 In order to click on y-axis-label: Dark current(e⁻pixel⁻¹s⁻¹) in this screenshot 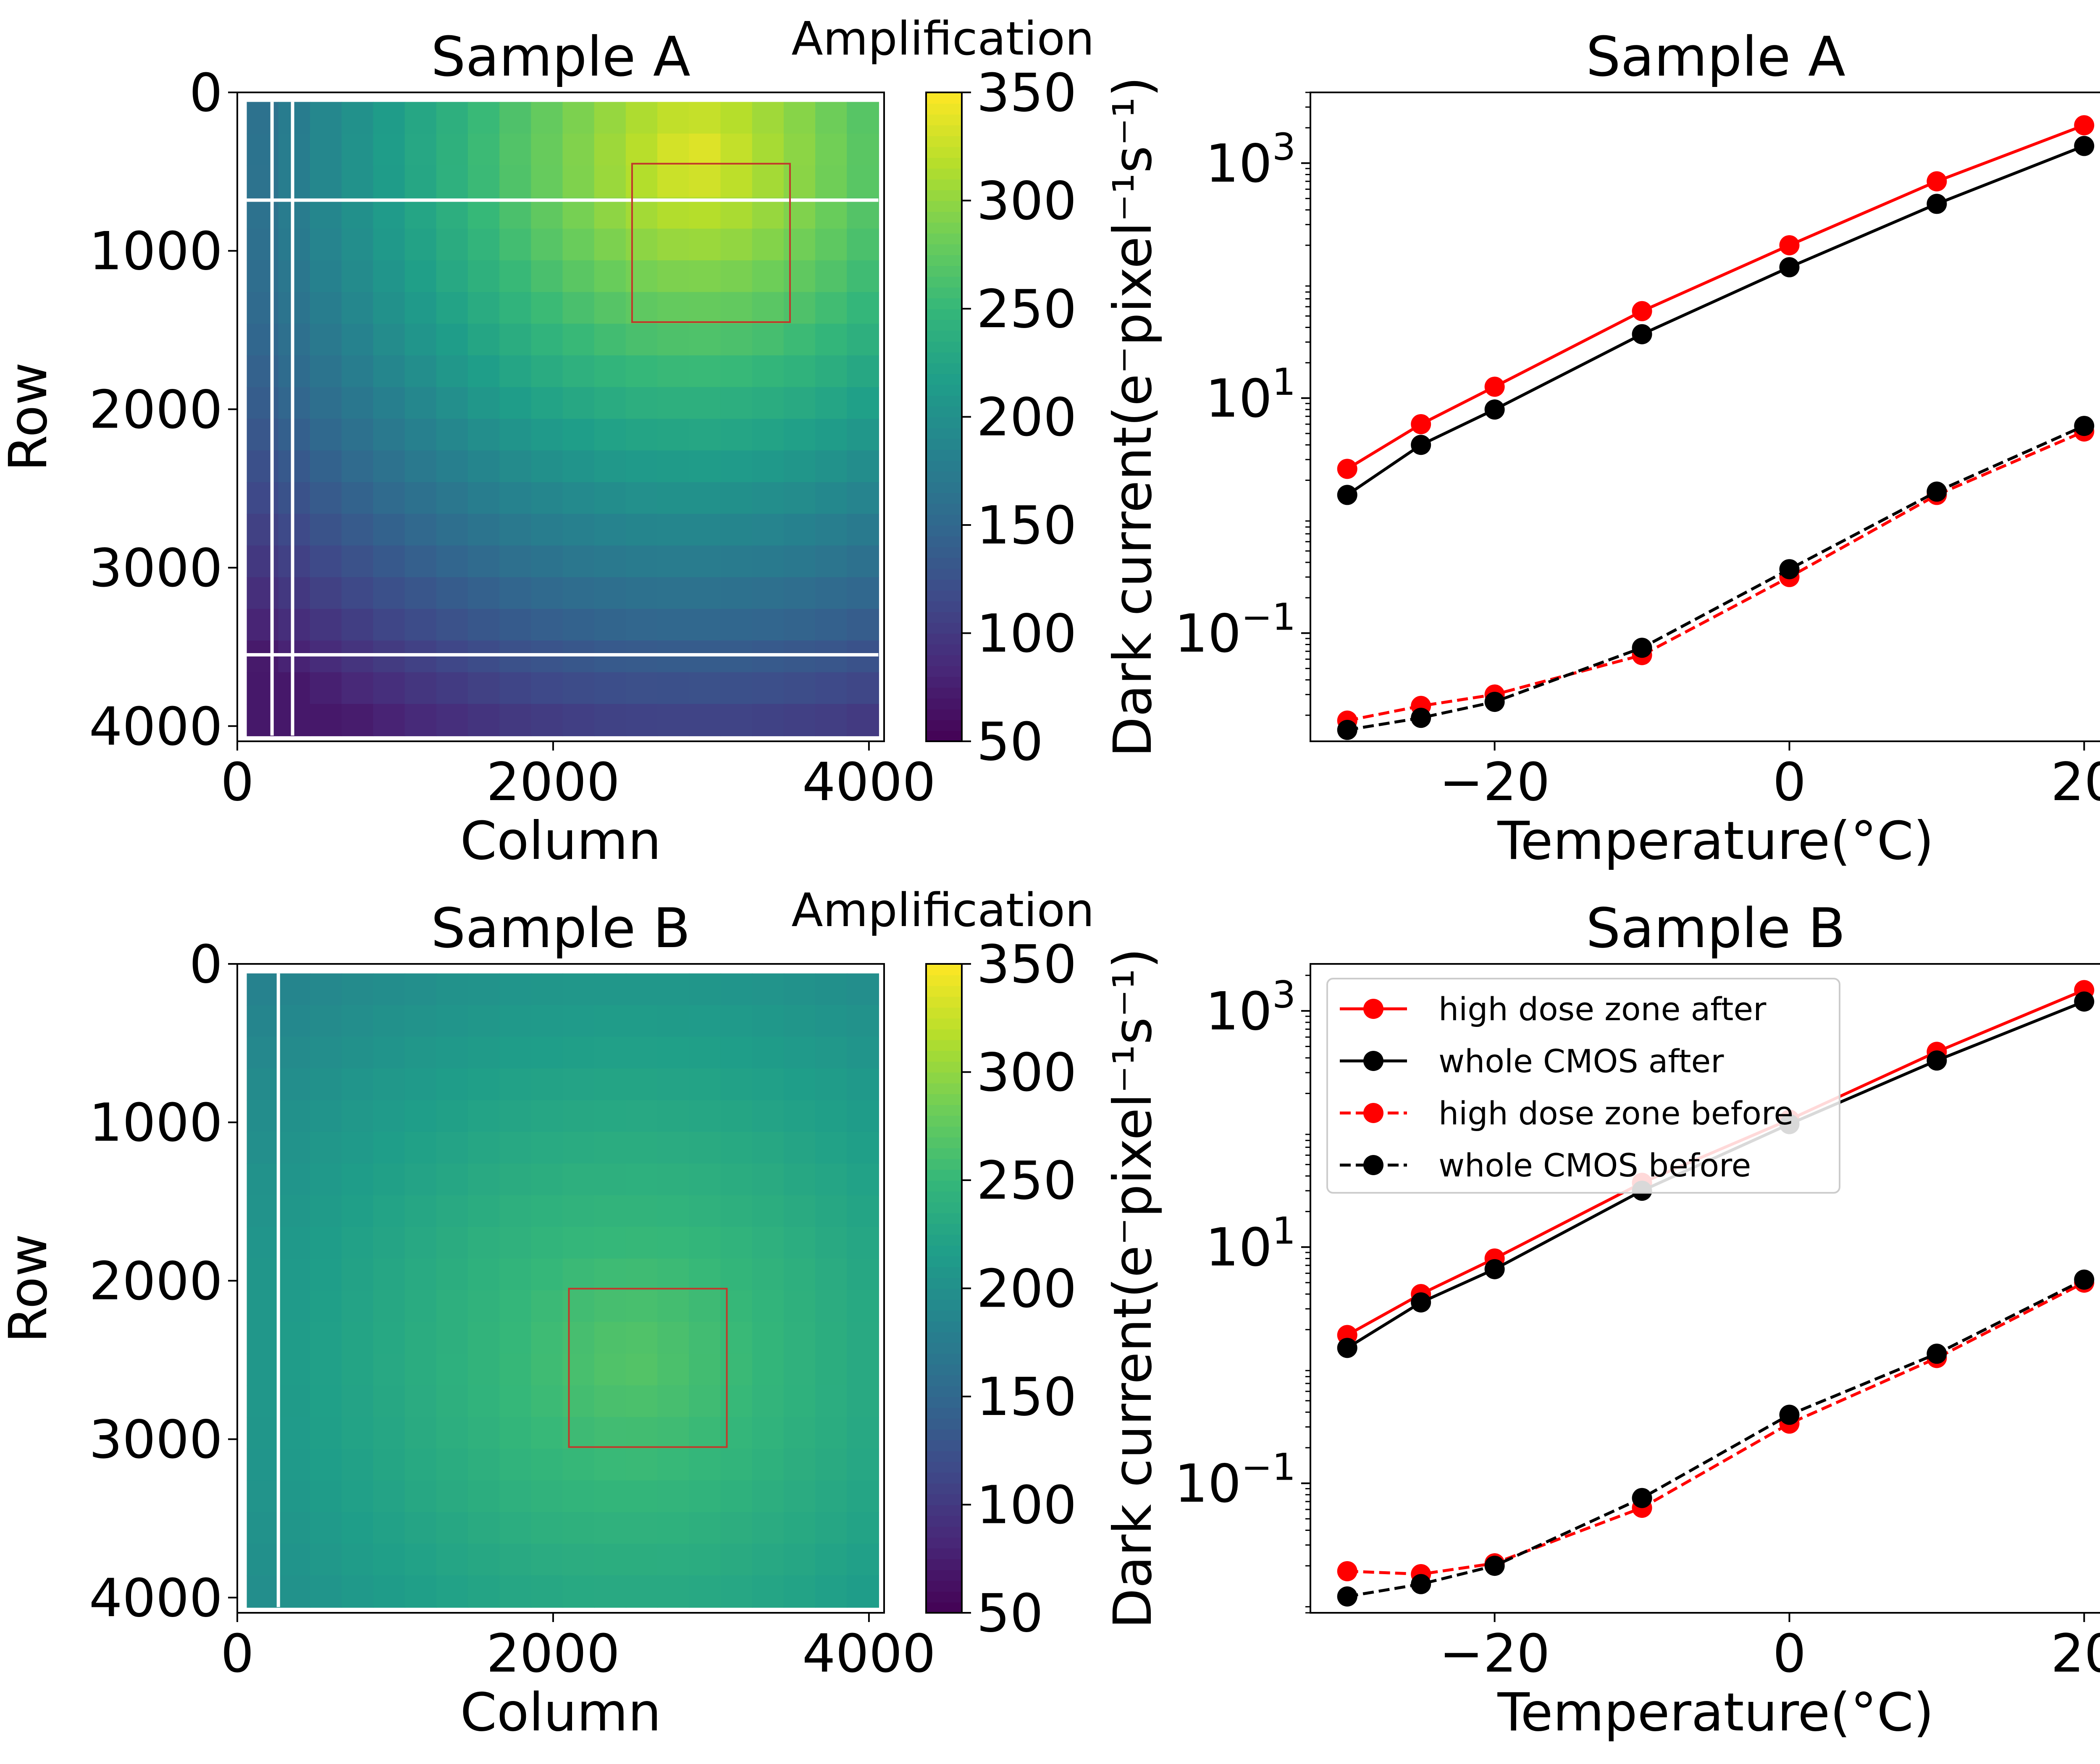, I will do `click(1132, 416)`.